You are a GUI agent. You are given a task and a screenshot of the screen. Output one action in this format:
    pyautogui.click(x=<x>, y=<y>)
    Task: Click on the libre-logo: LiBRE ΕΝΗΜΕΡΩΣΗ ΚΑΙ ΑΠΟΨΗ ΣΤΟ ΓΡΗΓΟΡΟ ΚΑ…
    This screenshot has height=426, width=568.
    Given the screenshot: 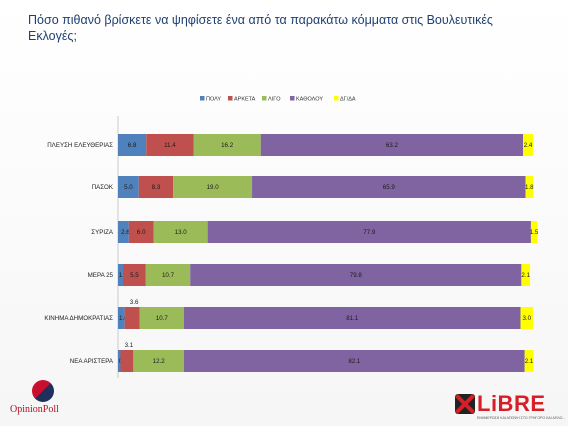 What is the action you would take?
    pyautogui.click(x=510, y=407)
    